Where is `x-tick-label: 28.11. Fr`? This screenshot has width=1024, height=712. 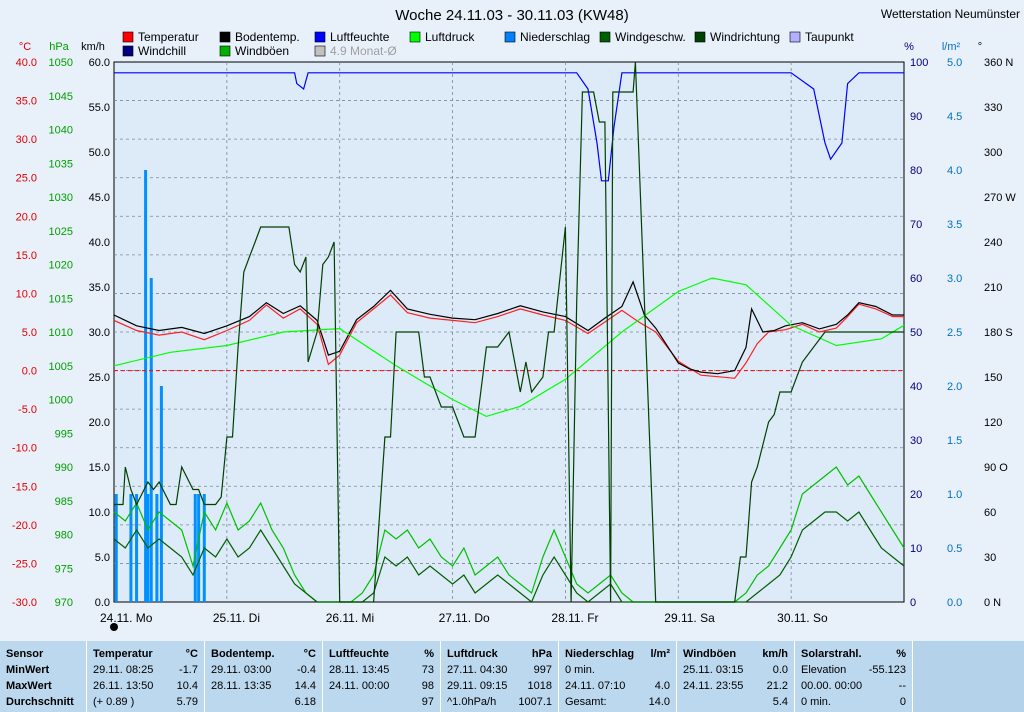
x-tick-label: 28.11. Fr is located at coordinates (574, 618).